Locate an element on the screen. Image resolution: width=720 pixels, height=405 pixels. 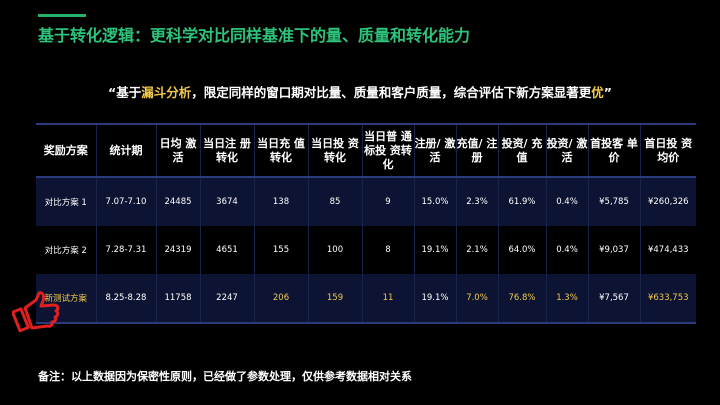
quote-open-mark: “ is located at coordinates (112, 92).